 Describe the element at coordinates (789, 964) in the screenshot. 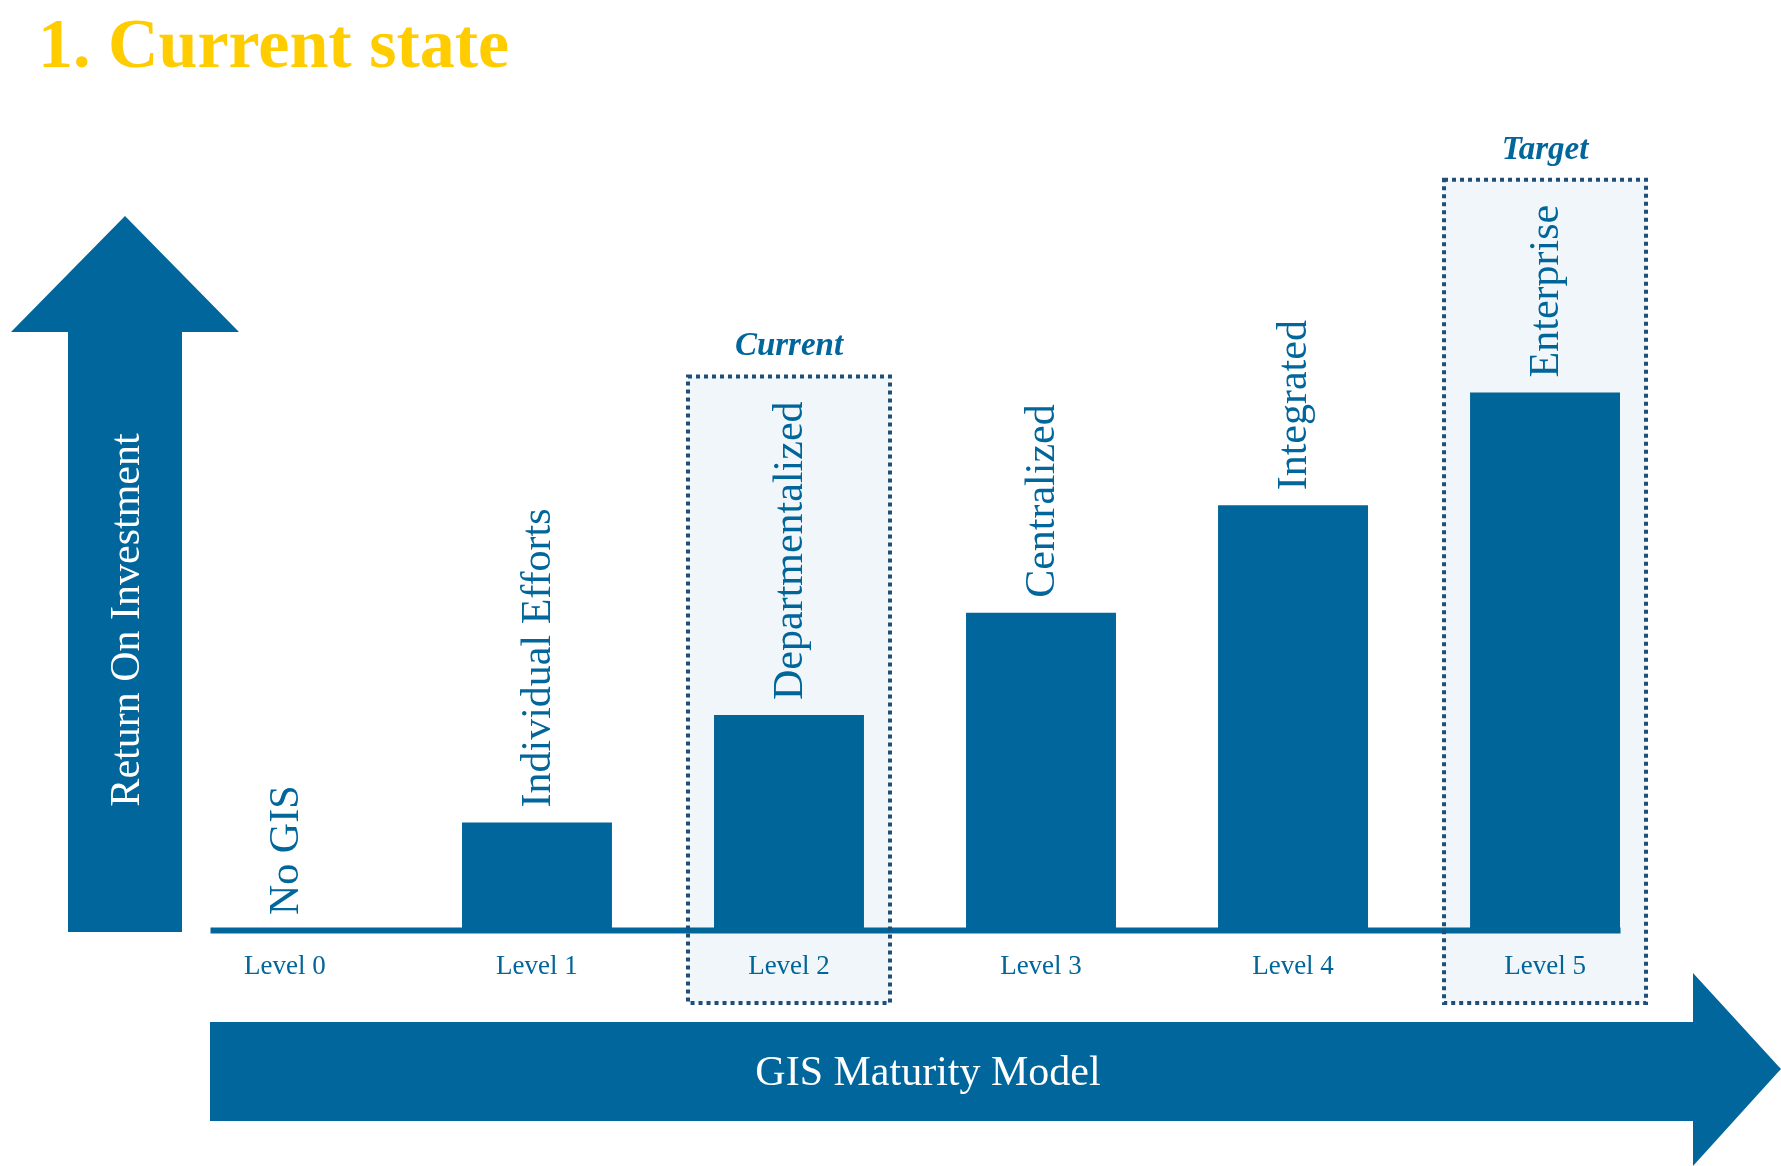

I see `x-tick-label: Level 2` at that location.